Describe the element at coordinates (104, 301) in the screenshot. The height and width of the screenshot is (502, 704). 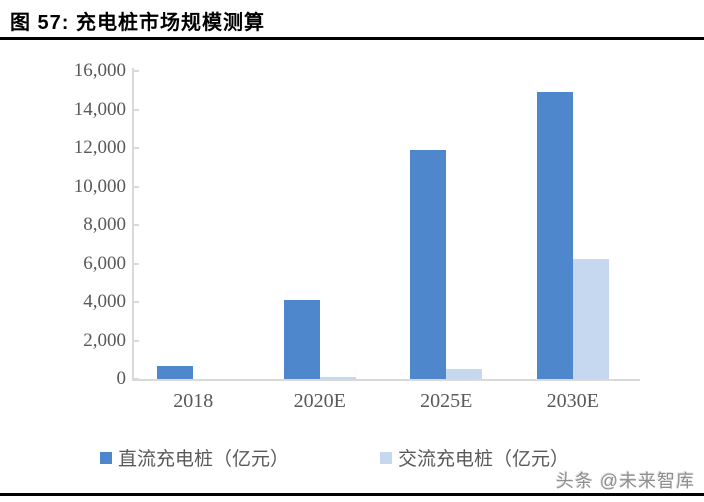
I see `y-axis-tick-label: 4,000` at that location.